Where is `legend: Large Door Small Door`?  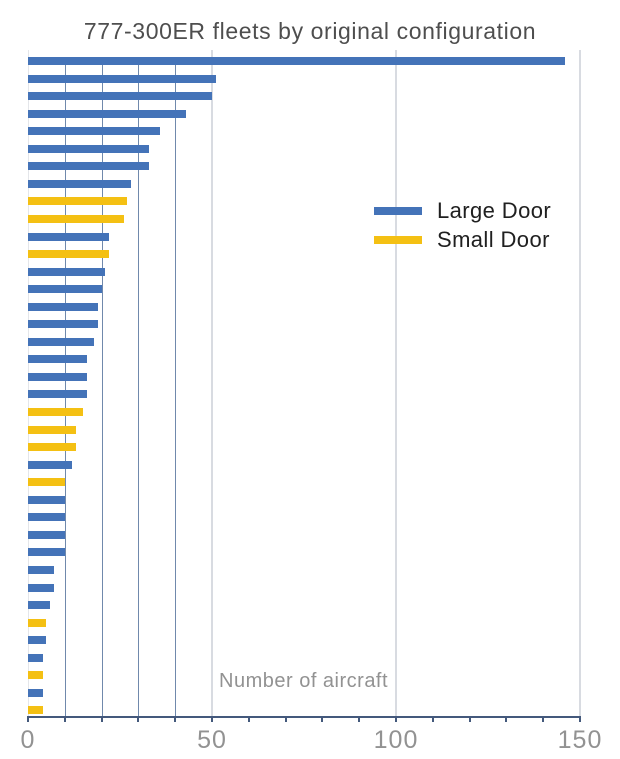 legend: Large Door Small Door is located at coordinates (462, 225).